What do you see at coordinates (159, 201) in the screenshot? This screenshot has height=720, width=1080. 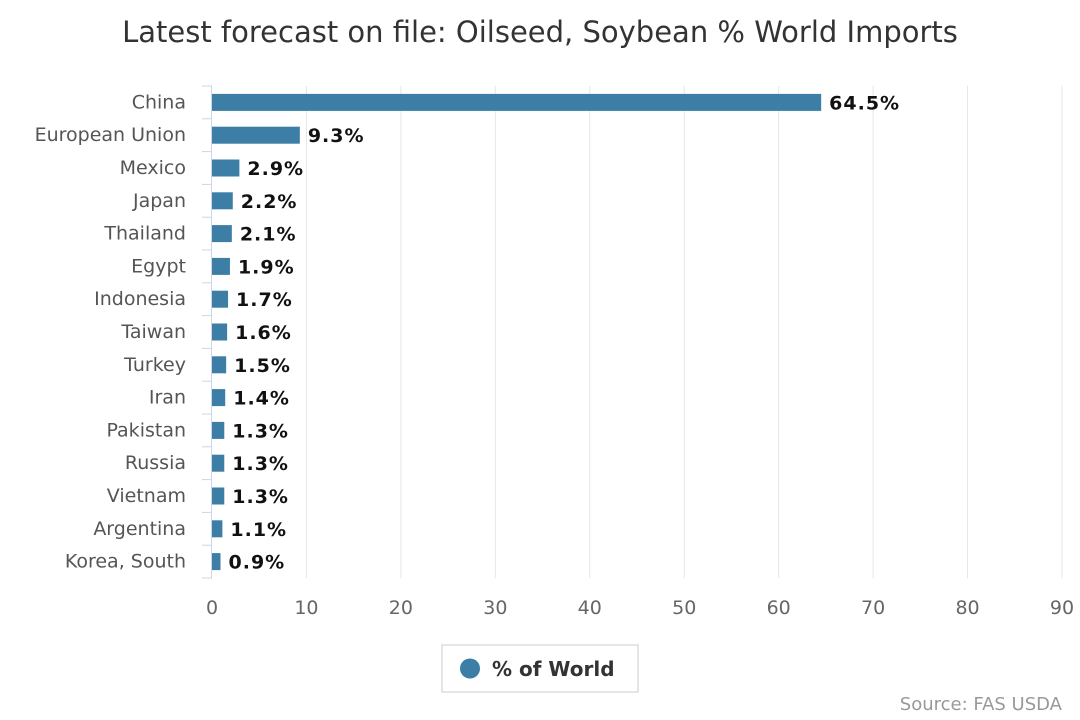 I see `category-label: Japan` at bounding box center [159, 201].